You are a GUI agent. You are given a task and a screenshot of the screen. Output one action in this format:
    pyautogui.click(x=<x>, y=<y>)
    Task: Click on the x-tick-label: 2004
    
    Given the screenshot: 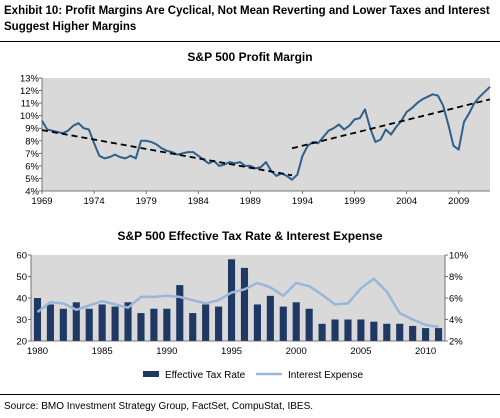 What is the action you would take?
    pyautogui.click(x=406, y=201)
    